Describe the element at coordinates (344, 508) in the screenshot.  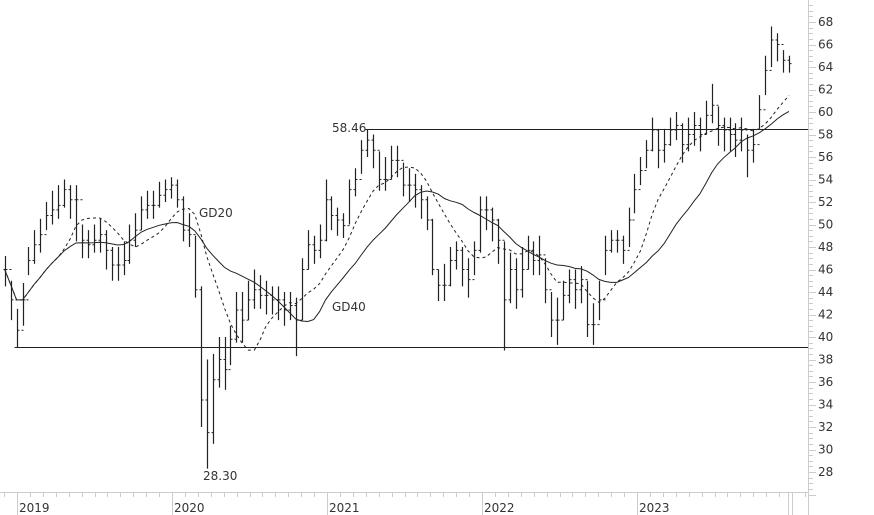
I see `x-tick-label: 2021` at that location.